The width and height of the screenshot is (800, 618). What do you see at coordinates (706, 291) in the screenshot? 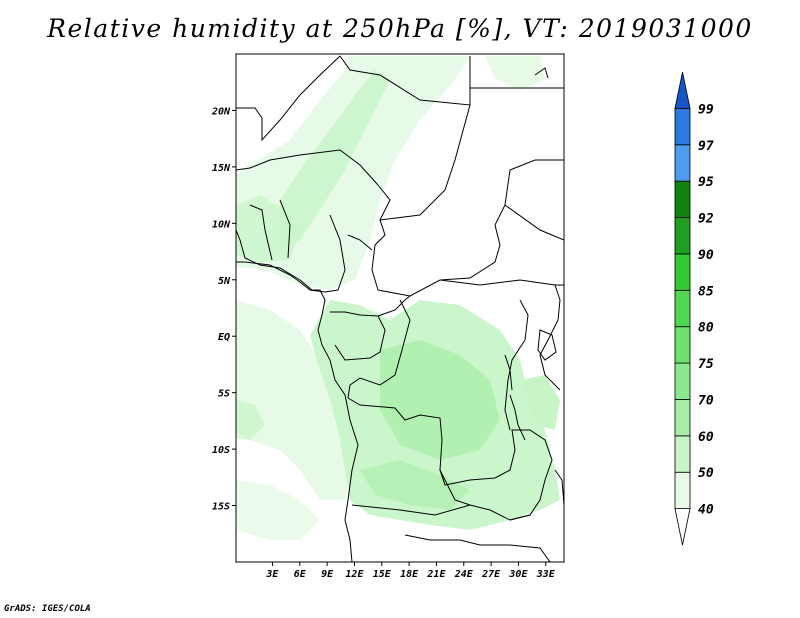
I see `colorbar-label: 85` at bounding box center [706, 291].